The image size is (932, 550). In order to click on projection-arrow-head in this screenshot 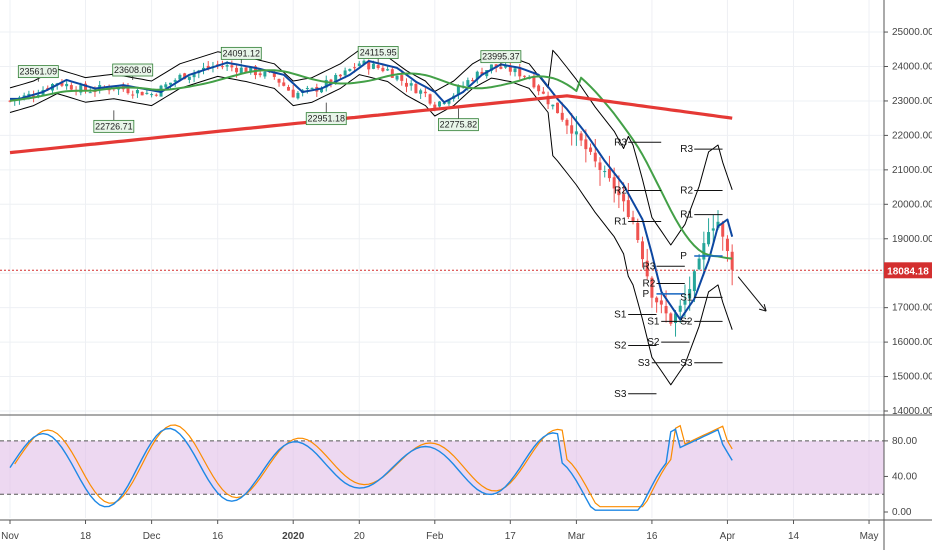, I will do `click(763, 307)`.